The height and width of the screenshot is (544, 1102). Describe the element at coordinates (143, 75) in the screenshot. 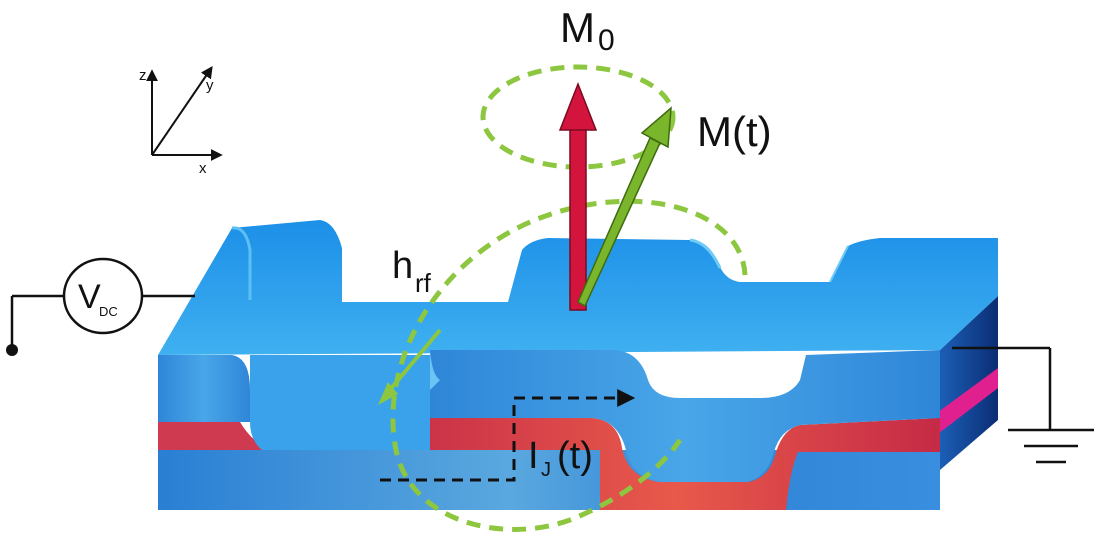

I see `z-axis-label: z` at that location.